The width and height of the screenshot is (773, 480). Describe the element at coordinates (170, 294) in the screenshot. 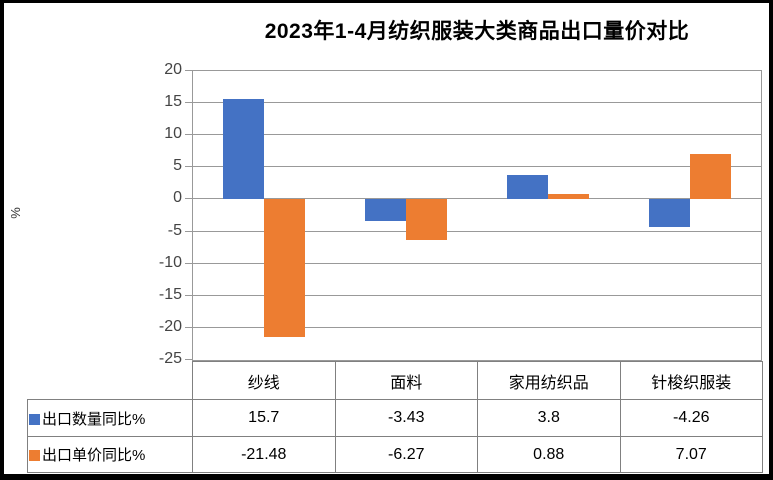

I see `y-tick-label: -15` at that location.